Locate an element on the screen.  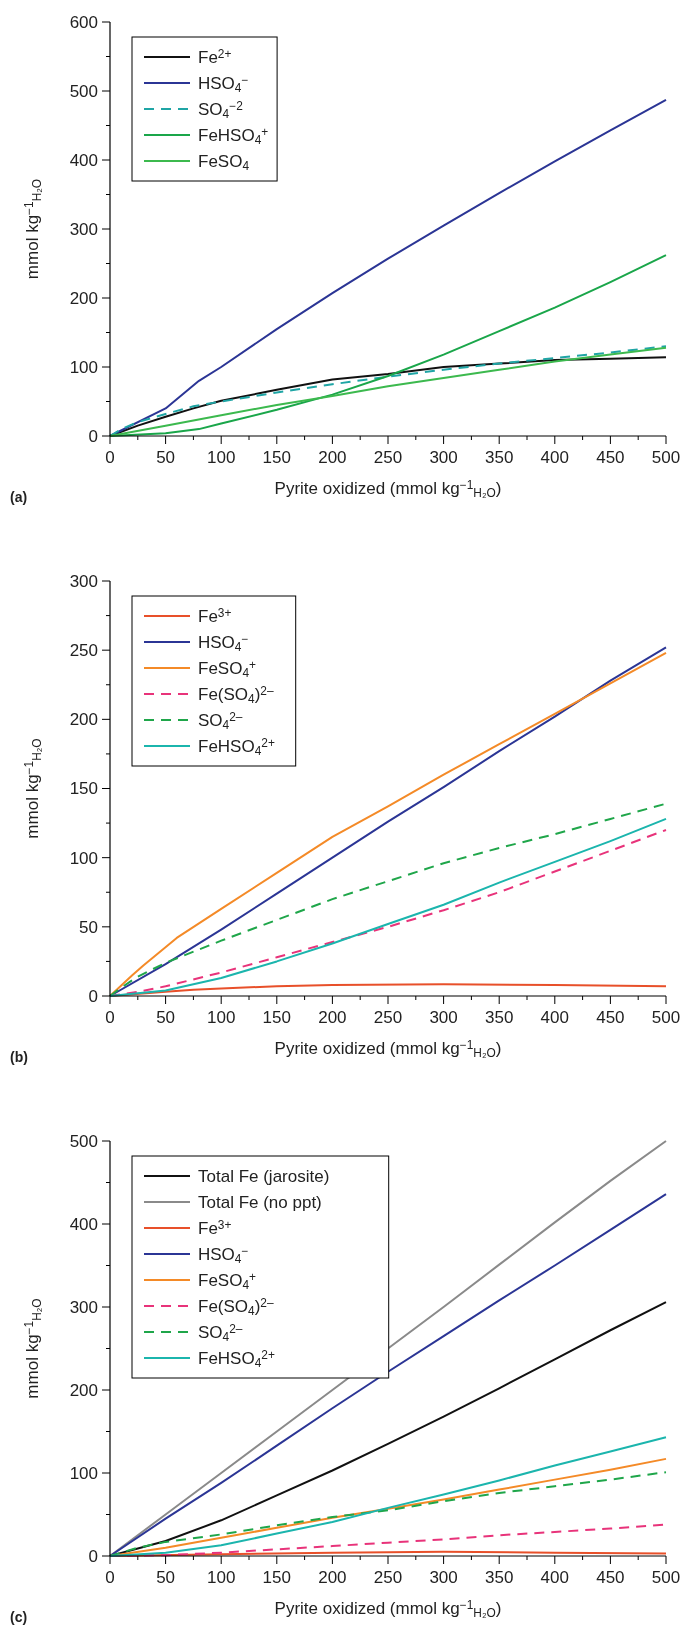
legend-label: Total Fe (no ppt) is located at coordinates (260, 1202).